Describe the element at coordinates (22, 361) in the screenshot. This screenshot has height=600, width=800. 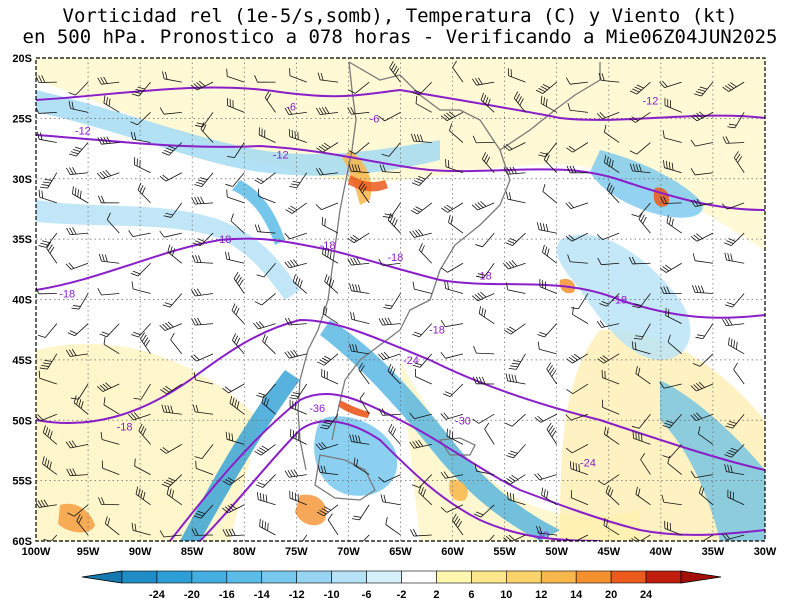
I see `lat-tick-label: 45S` at that location.